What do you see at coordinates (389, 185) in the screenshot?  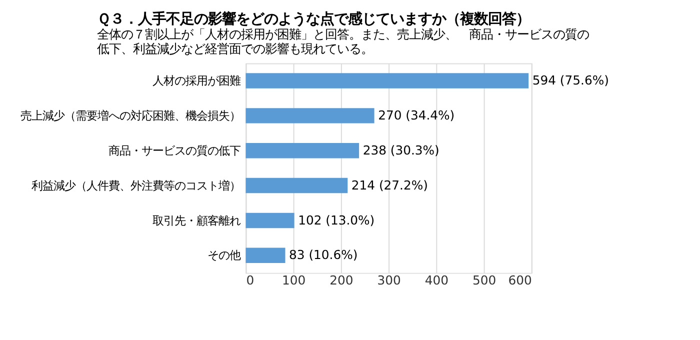 I see `data-label: 214 (27.2%)` at bounding box center [389, 185].